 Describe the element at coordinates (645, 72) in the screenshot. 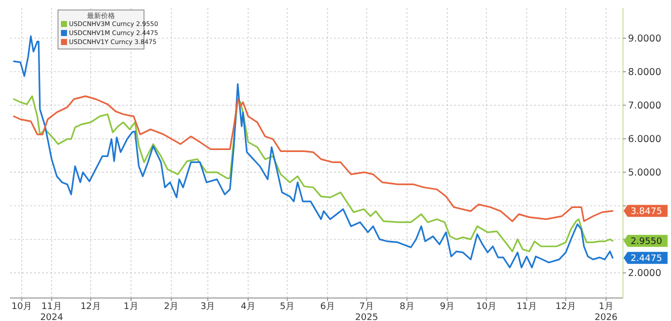

I see `y-tick-label: 8.0000` at that location.